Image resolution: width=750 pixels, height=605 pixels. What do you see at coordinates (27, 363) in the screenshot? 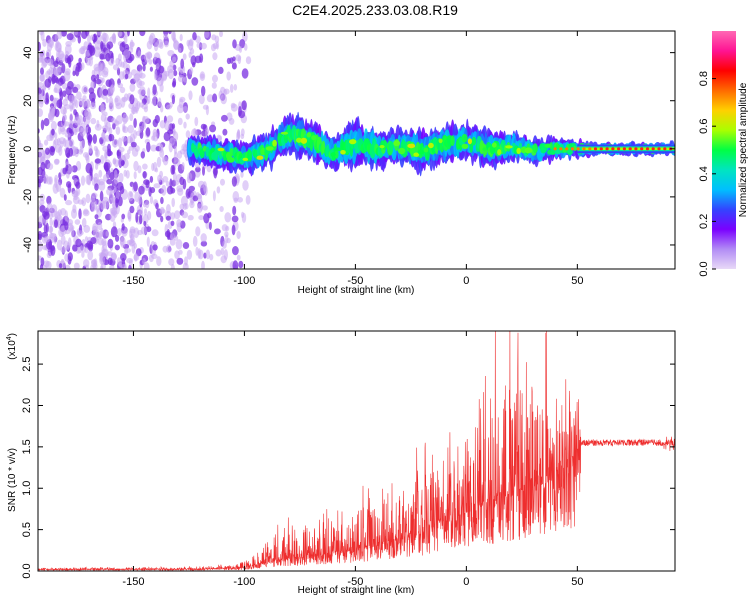
I see `y-tick-label: 2.5` at bounding box center [27, 363].